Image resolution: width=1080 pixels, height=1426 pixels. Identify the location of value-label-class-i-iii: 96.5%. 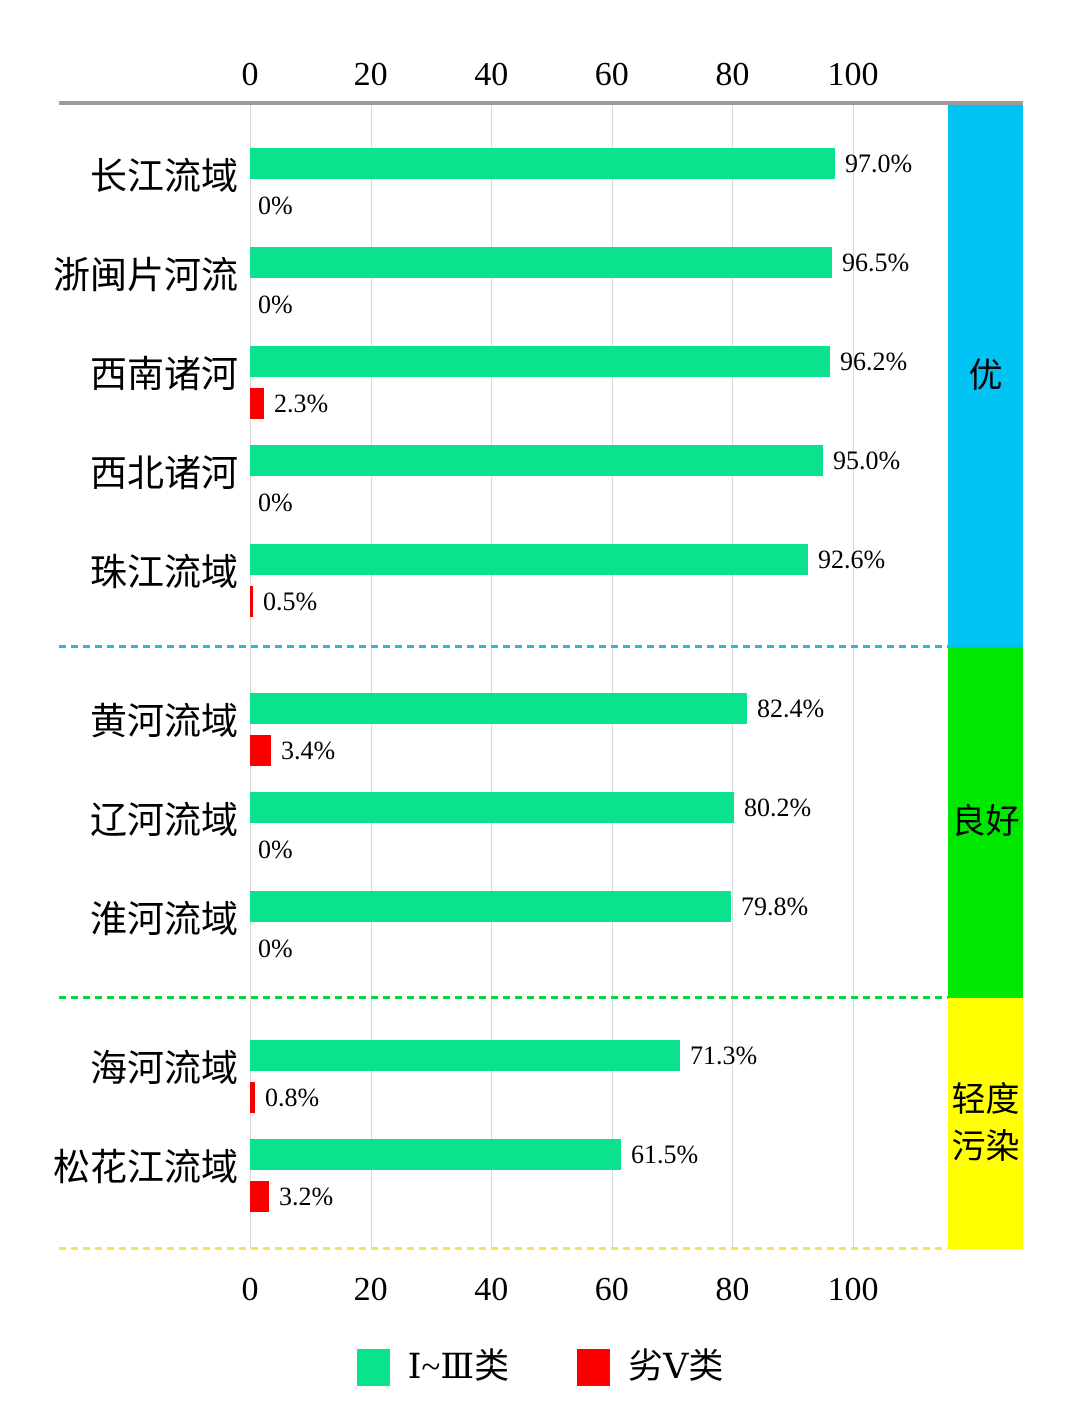
(876, 262).